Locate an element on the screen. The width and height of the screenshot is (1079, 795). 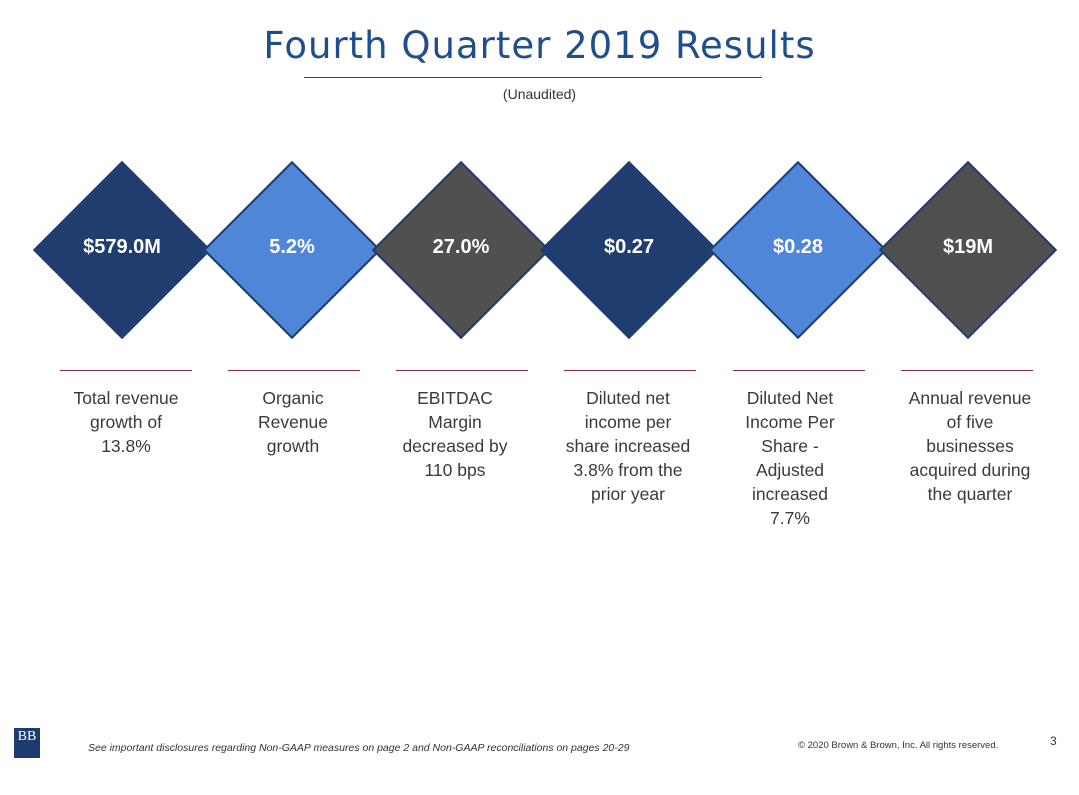
metric-description: Organic Revenue growth is located at coordinates (293, 422).